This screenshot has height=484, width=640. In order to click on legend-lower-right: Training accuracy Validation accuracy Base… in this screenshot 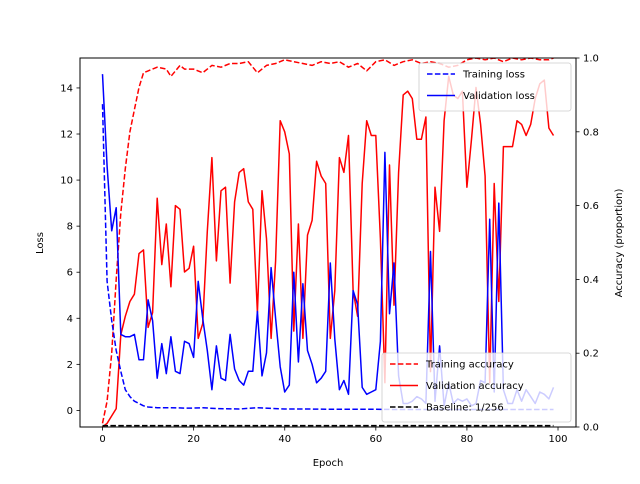, I will do `click(476, 387)`.